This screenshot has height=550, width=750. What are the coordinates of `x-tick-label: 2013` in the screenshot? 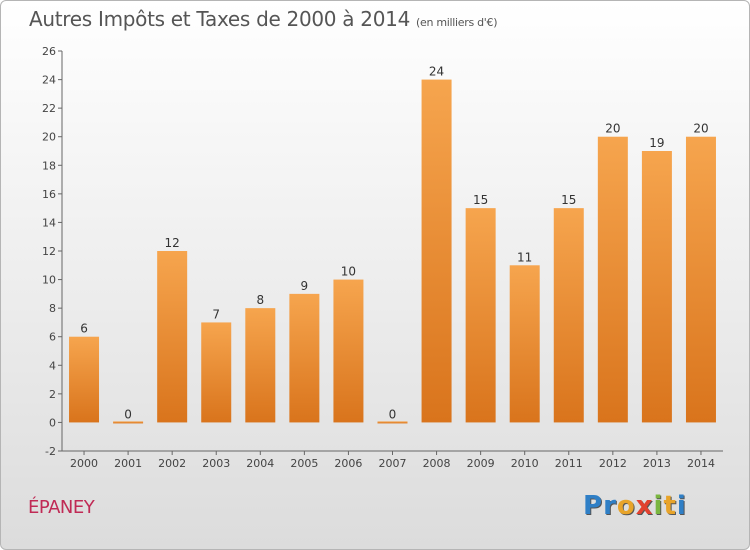 It's located at (657, 463).